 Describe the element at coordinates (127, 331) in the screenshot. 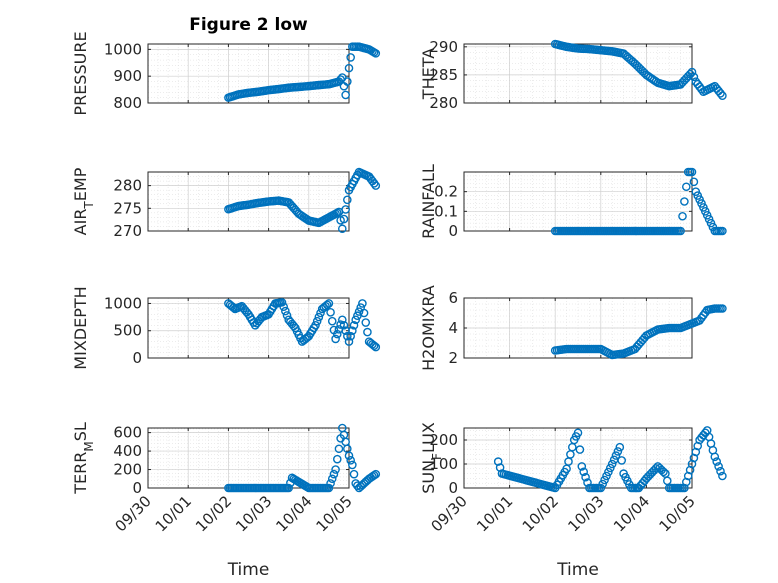

I see `y-tick-label: 500` at that location.